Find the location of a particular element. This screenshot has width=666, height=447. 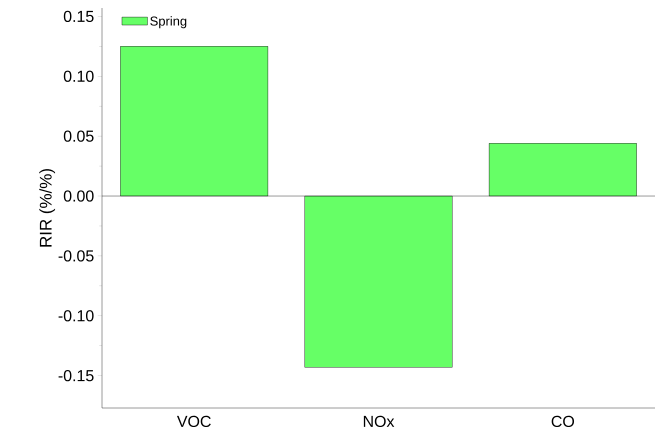

y-tick-label: 0.15 is located at coordinates (79, 16).